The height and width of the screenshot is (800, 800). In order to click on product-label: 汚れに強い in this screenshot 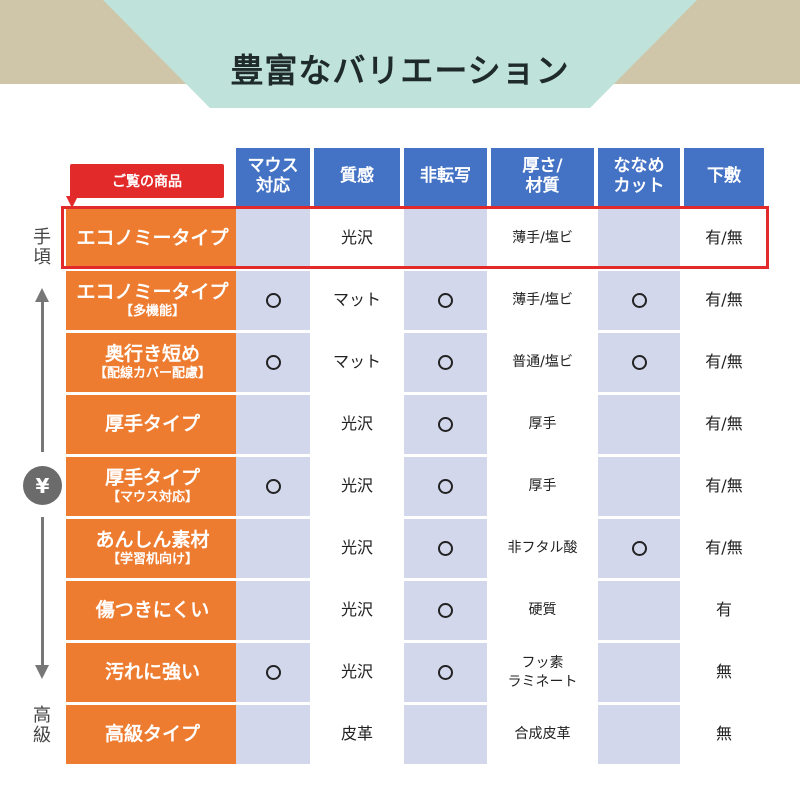, I will do `click(158, 672)`.